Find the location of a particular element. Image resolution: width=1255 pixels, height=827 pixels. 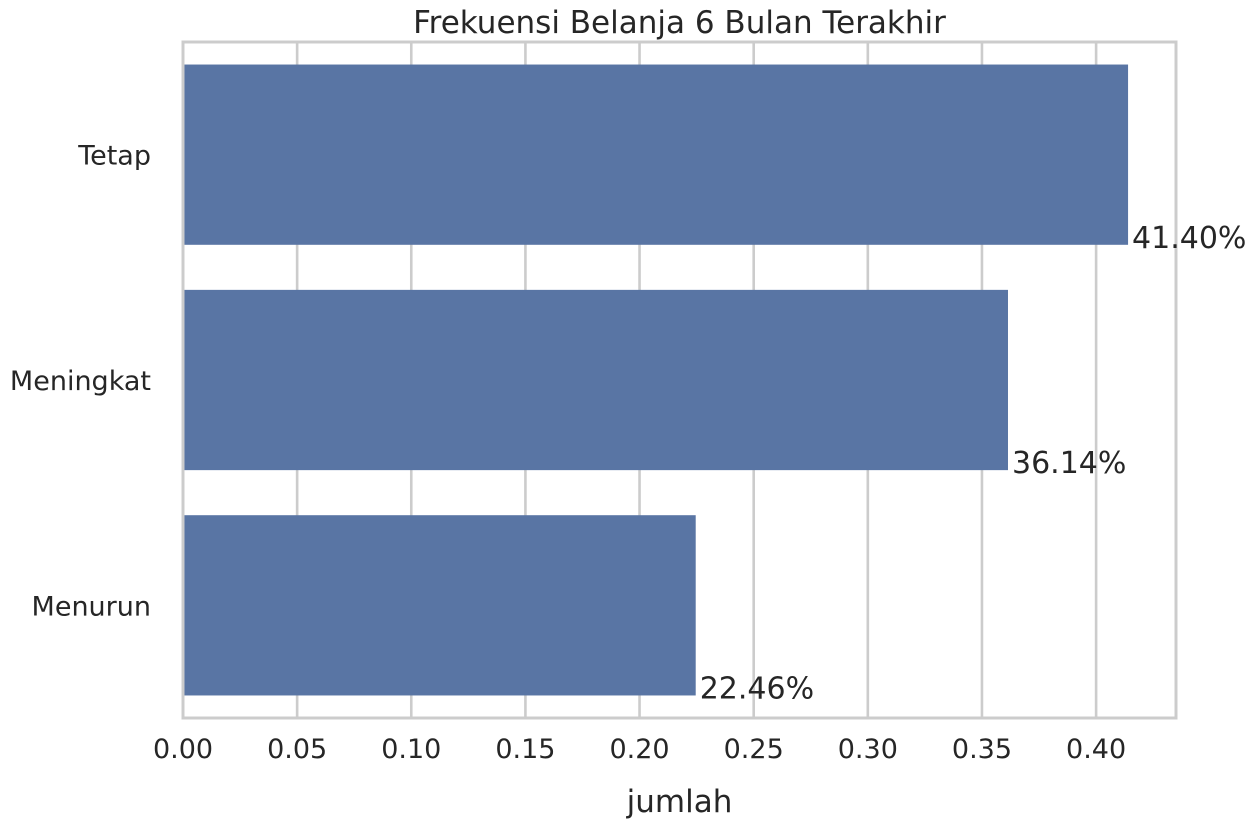

x-tick-label: 0.15 is located at coordinates (525, 749).